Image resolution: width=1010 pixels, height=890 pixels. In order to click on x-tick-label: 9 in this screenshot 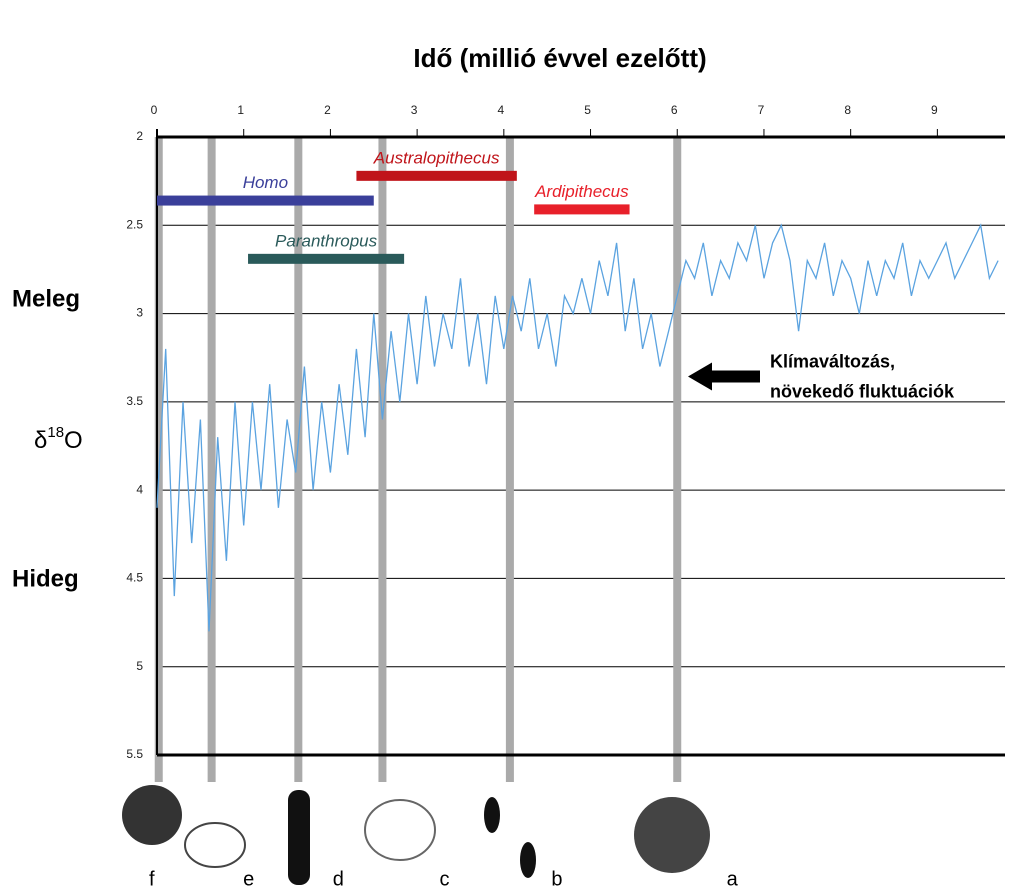, I will do `click(934, 110)`.